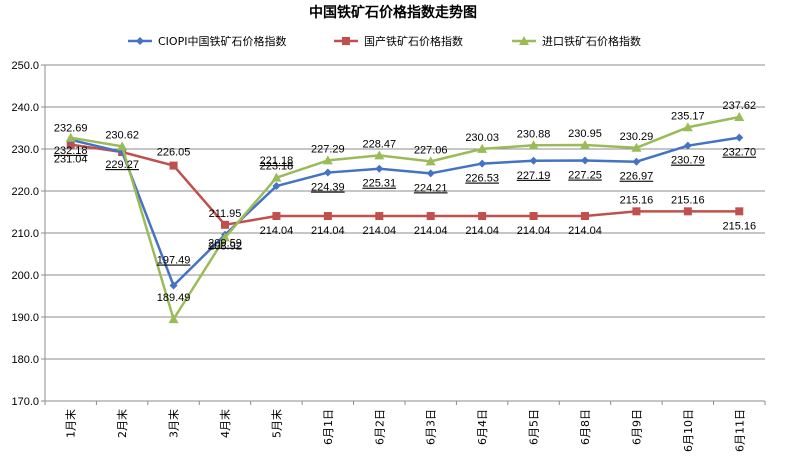 The image size is (787, 462). Describe the element at coordinates (585, 427) in the screenshot. I see `x-tick-label: 6月8日` at that location.